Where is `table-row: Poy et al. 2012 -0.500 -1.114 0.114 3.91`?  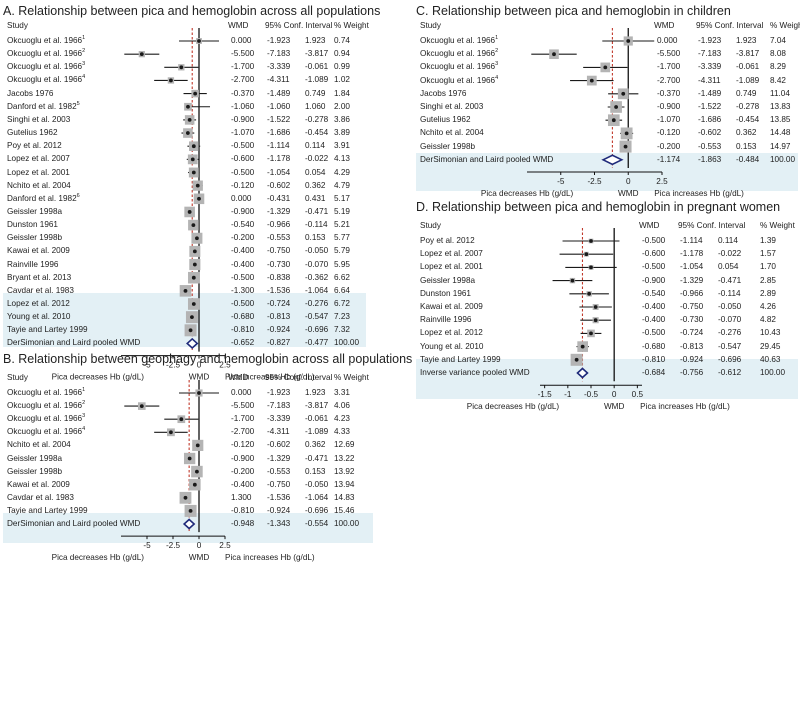 table-row: Poy et al. 2012 -0.500 -1.114 0.114 3.91 is located at coordinates (193, 146).